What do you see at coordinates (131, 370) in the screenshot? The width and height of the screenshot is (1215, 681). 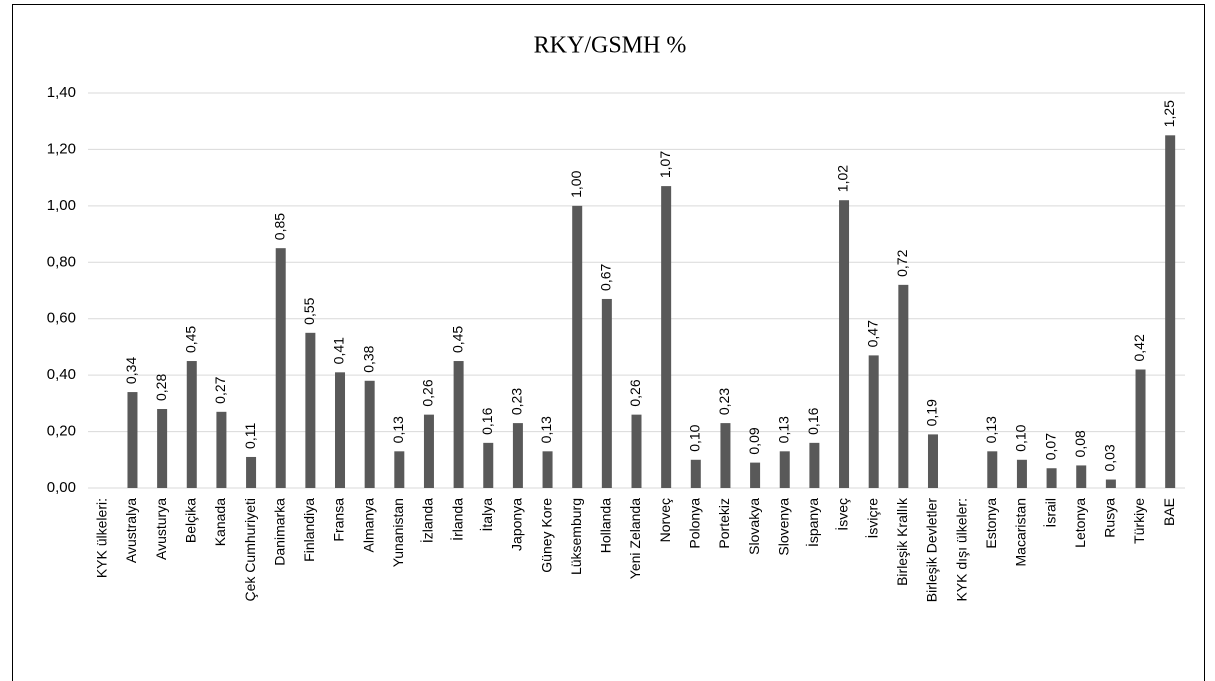 I see `value-label: 0,34` at bounding box center [131, 370].